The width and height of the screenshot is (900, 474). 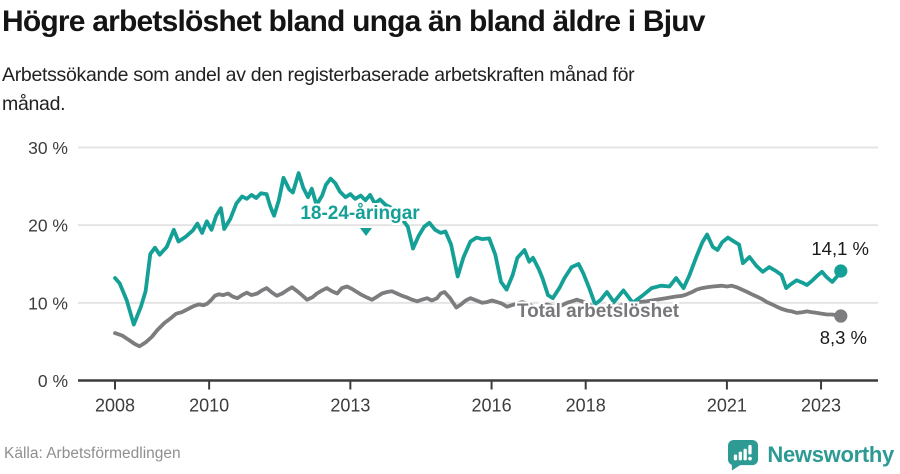 What do you see at coordinates (34, 104) in the screenshot?
I see `subtitle-line-2: månad.` at bounding box center [34, 104].